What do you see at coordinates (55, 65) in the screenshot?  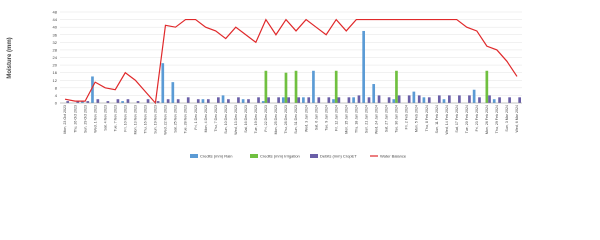 I see `y-tick-label: 20` at bounding box center [55, 65].